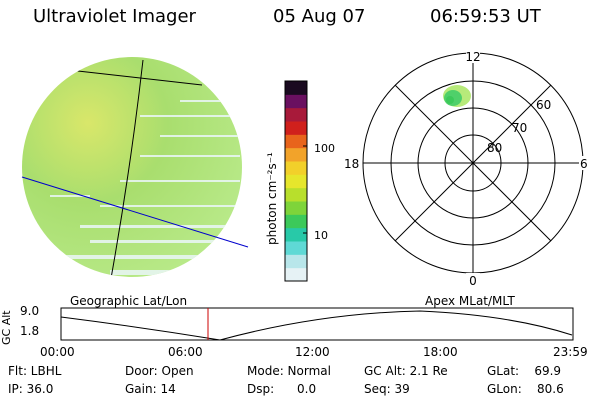  What do you see at coordinates (319, 16) in the screenshot?
I see `date-label: 05 Aug 07` at bounding box center [319, 16].